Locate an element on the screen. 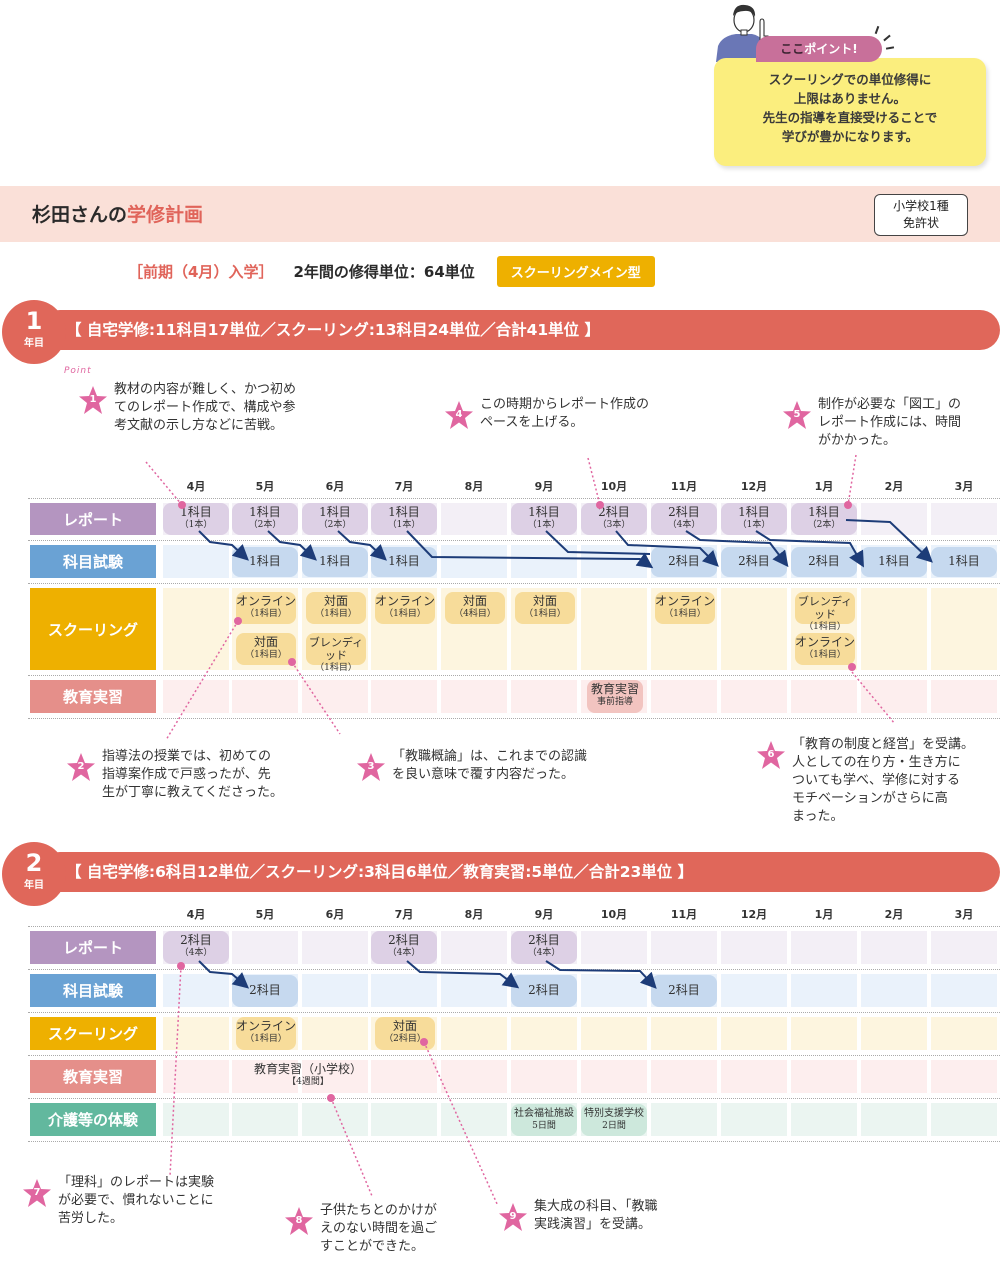  comment-text: 子供たちとのかけが えのない時間を過ご すことができた。 is located at coordinates (378, 1229).